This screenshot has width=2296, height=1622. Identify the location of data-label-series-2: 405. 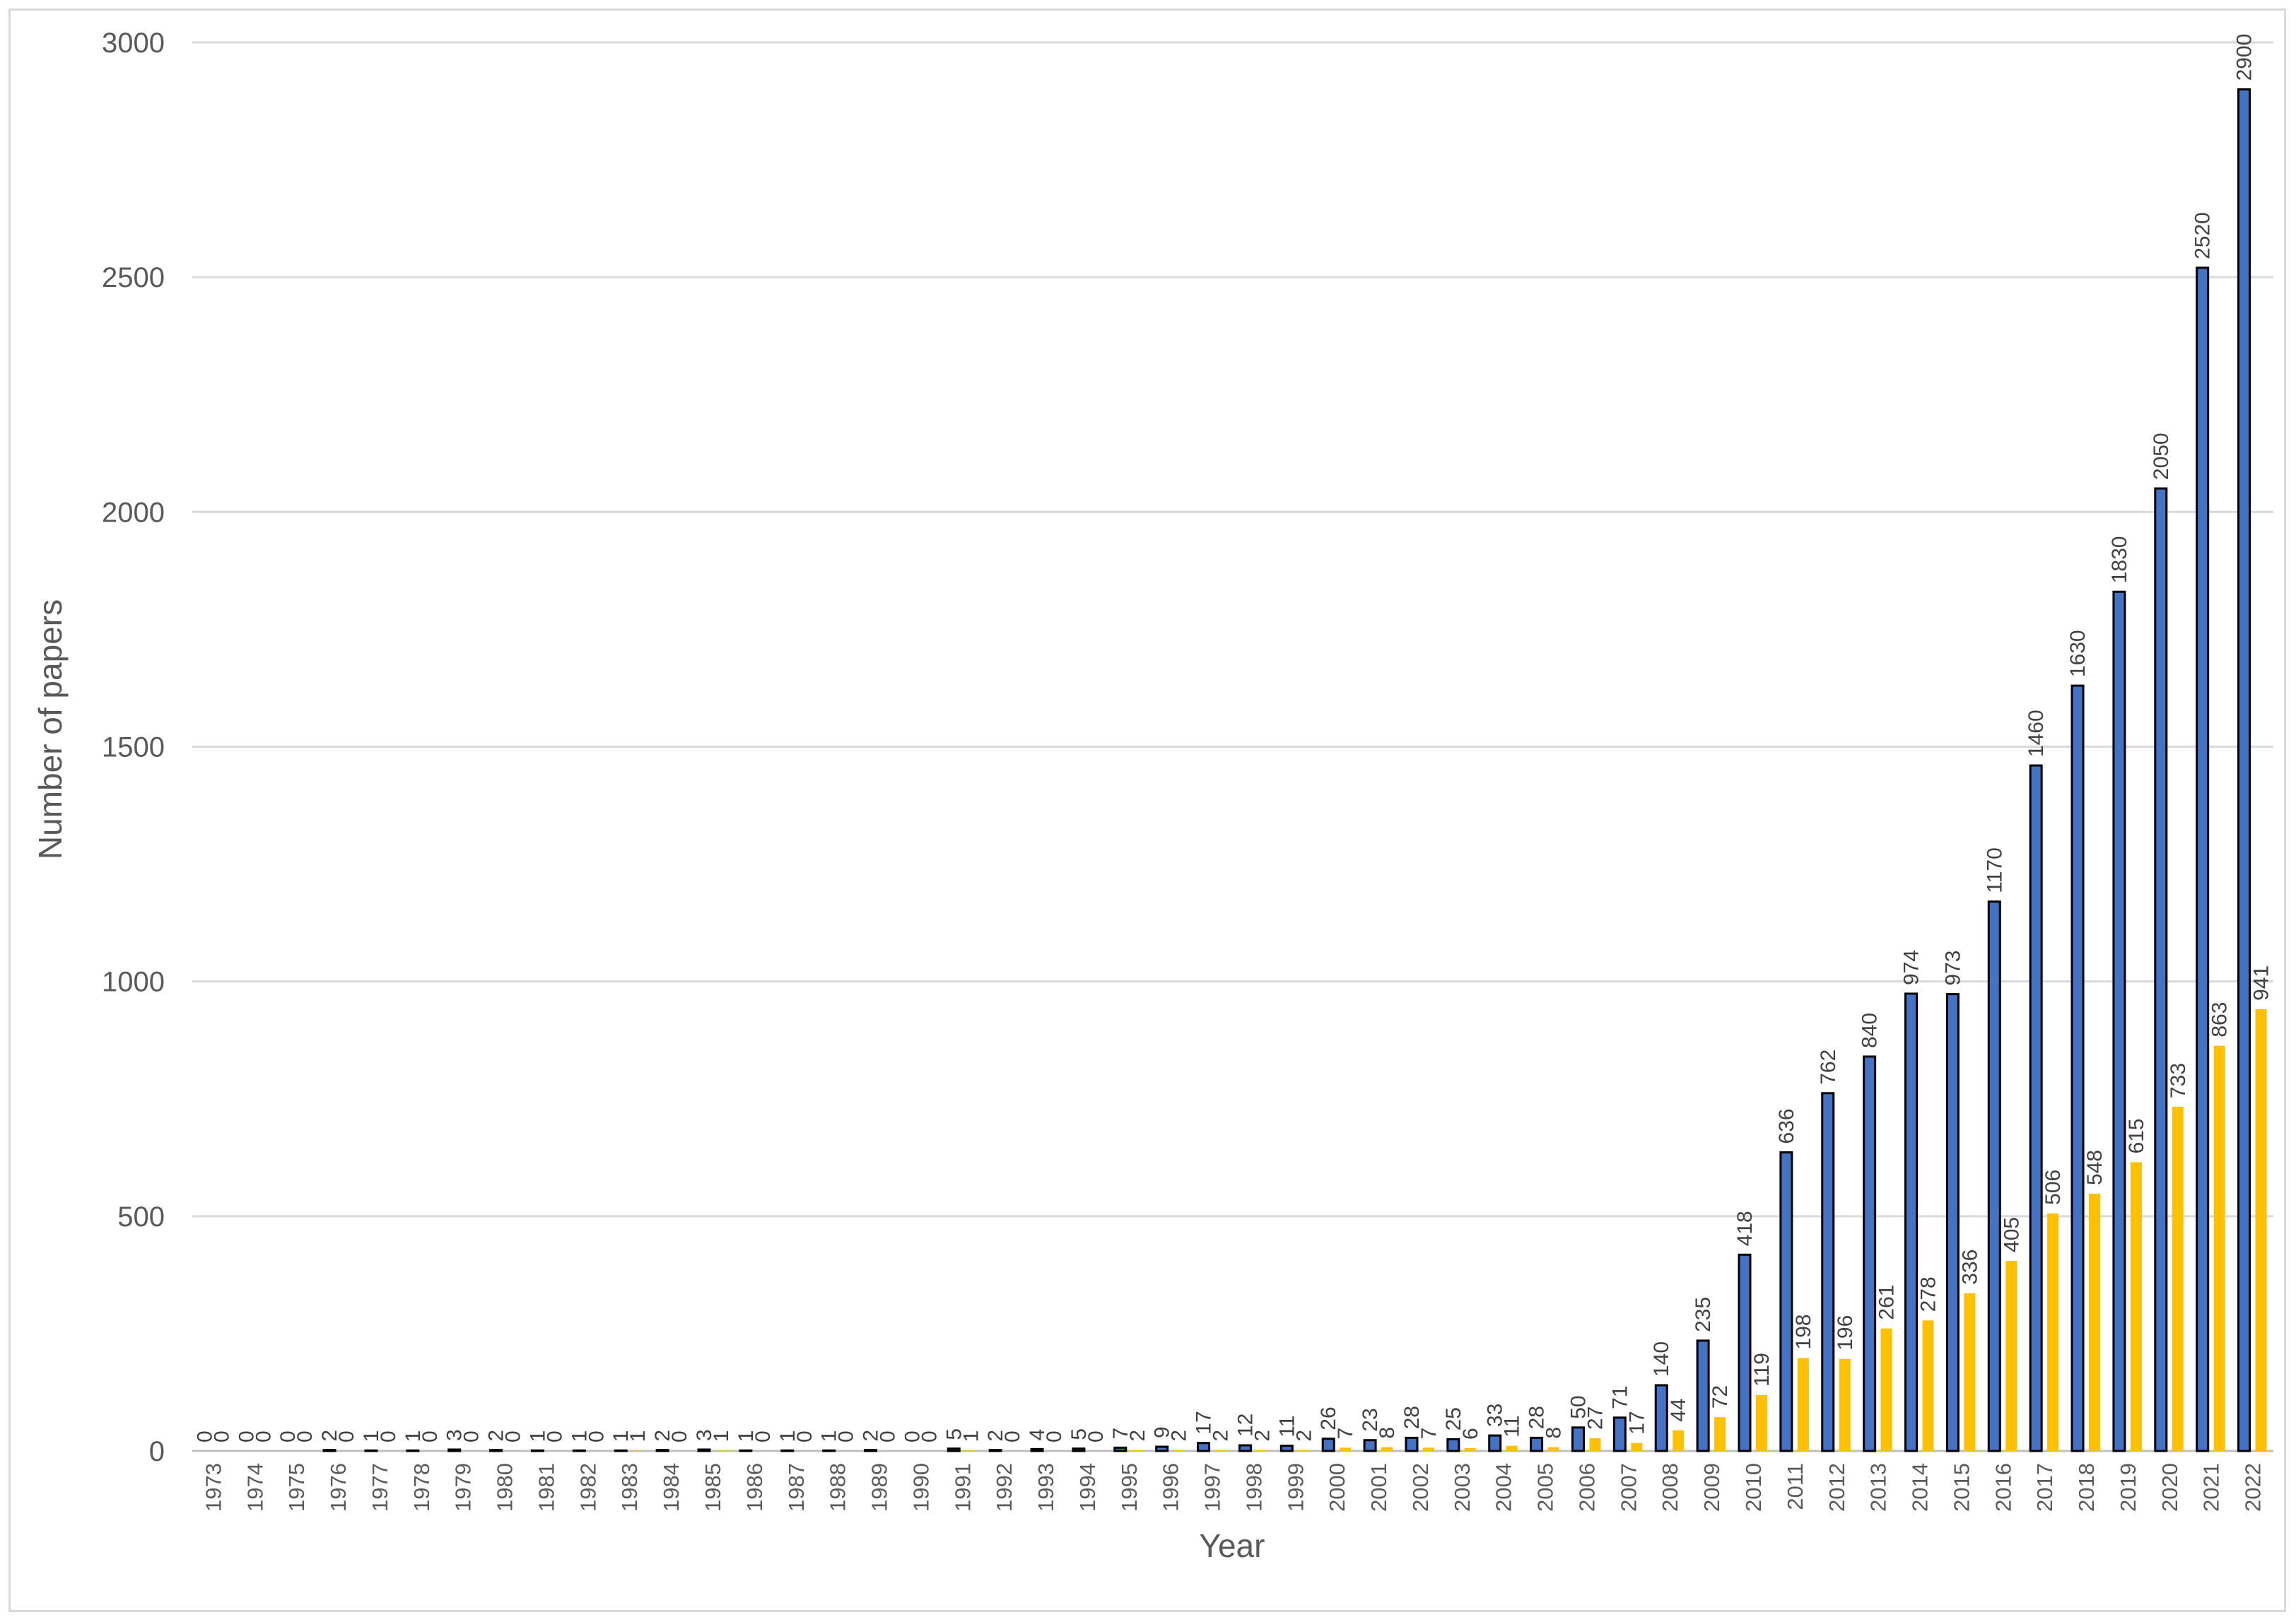
(2011, 1234).